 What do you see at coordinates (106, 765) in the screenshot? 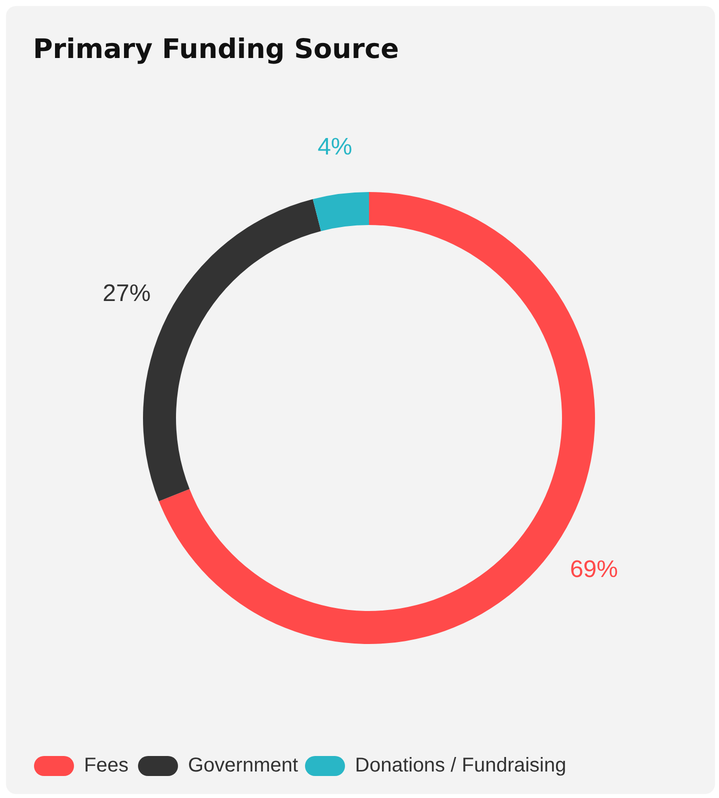
I see `legend-label: Fees` at bounding box center [106, 765].